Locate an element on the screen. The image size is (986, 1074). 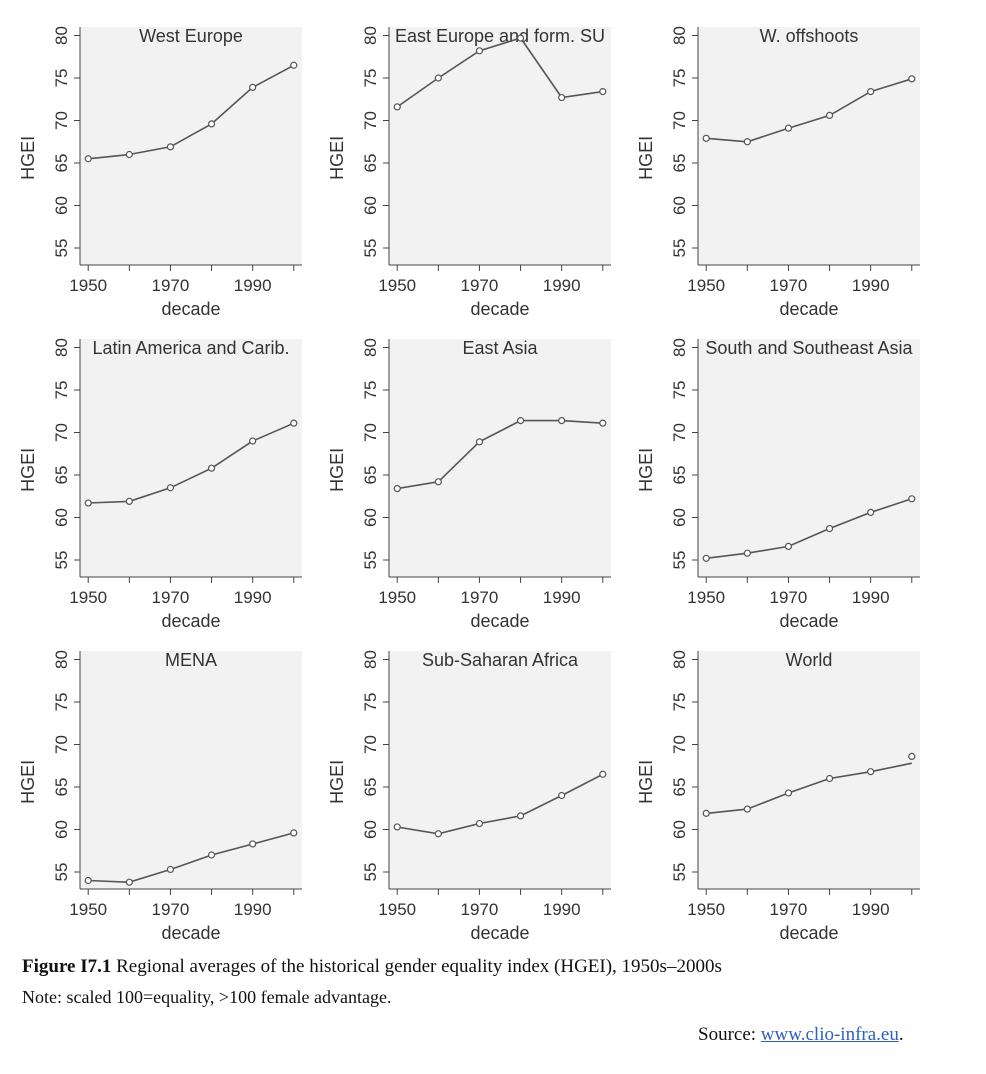
chart-panel: 55 60 65 70 75 80 HGEI 1950 1970 1990 decade MENA is located at coordinates (160, 796).